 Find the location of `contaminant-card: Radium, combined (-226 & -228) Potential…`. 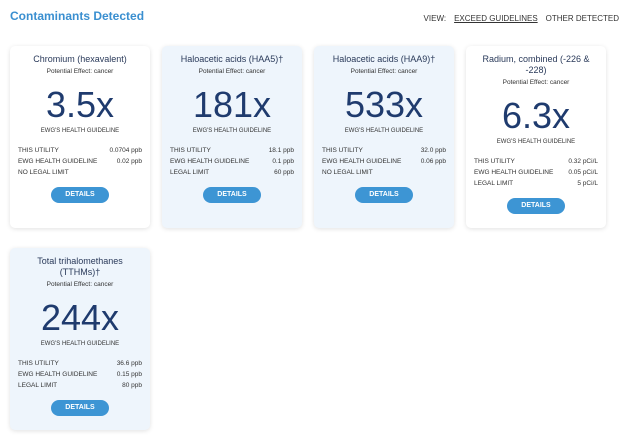

contaminant-card: Radium, combined (-226 & -228) Potential… is located at coordinates (536, 137).